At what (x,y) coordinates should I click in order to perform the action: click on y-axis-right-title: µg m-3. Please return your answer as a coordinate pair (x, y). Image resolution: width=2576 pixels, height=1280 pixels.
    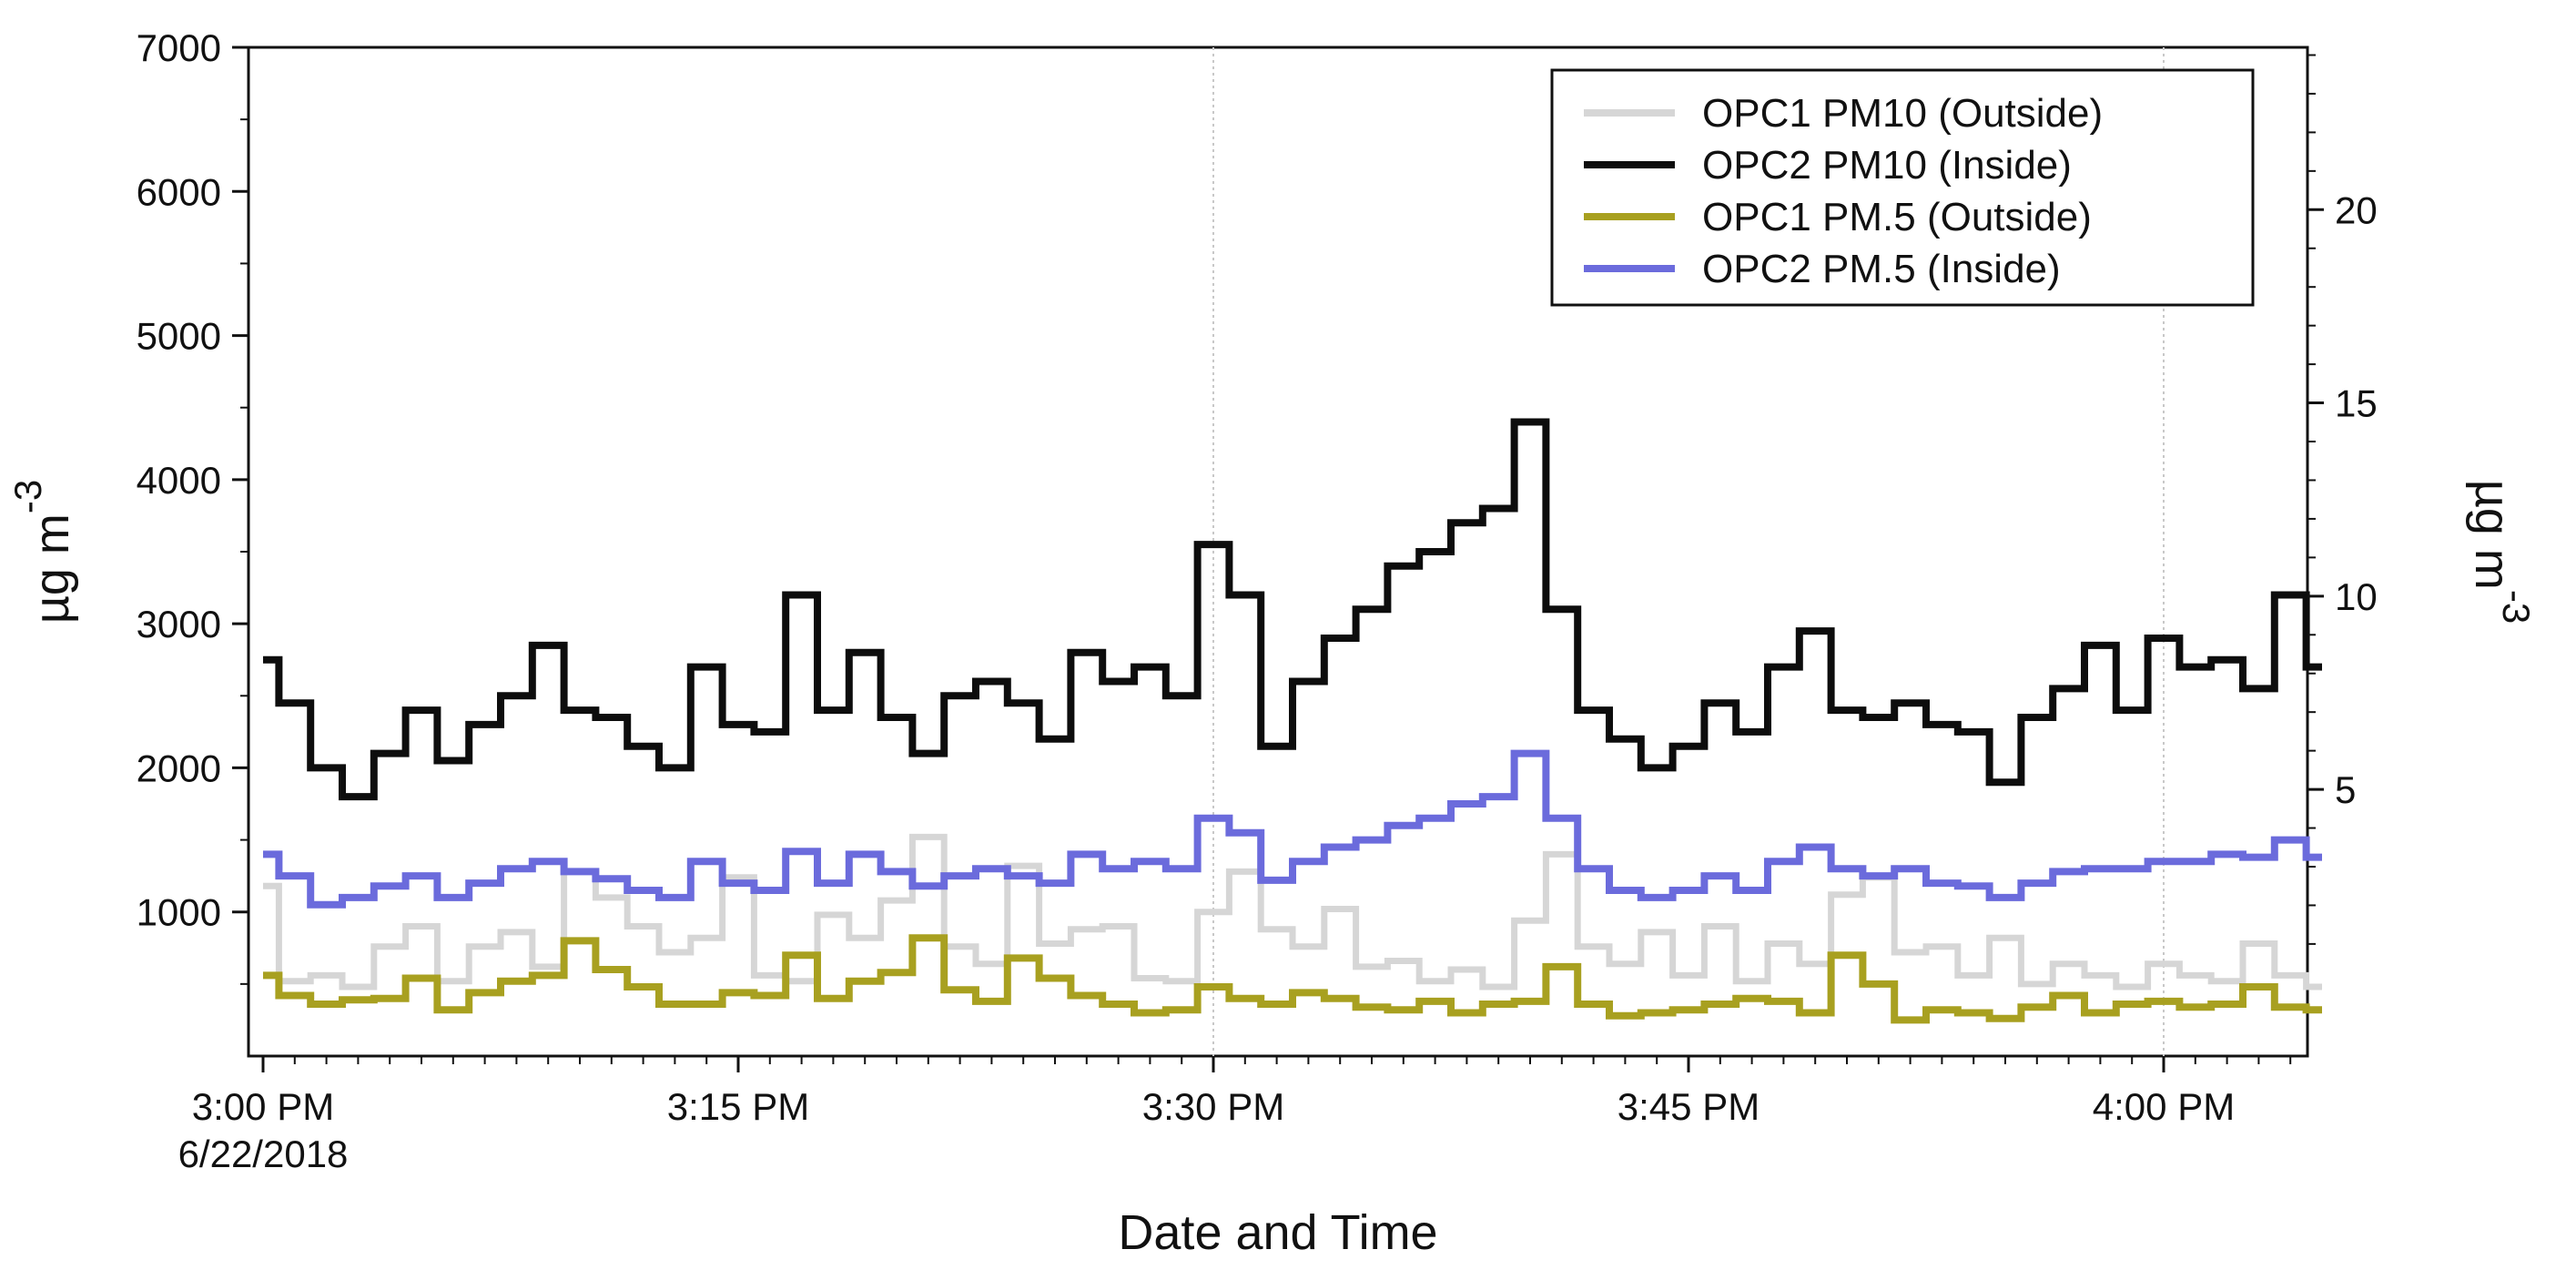
    Looking at the image, I should click on (2501, 552).